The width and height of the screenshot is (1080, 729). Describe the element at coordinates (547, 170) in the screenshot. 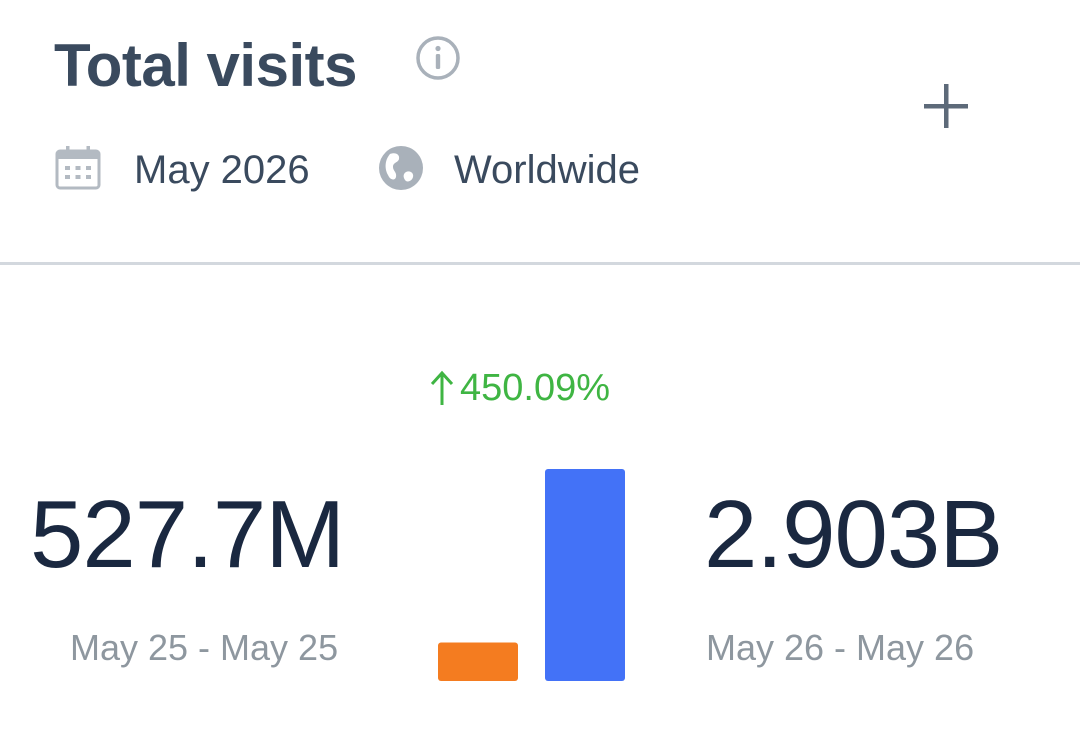

I see `region-label: Worldwide` at that location.